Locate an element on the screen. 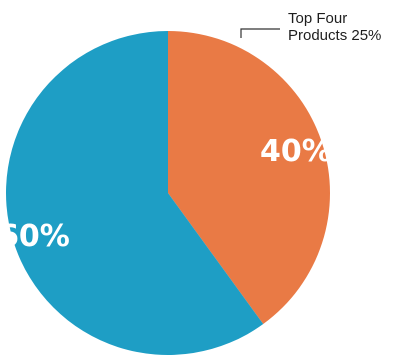 The height and width of the screenshot is (356, 398). pie-slice-label-60: 60% is located at coordinates (35, 236).